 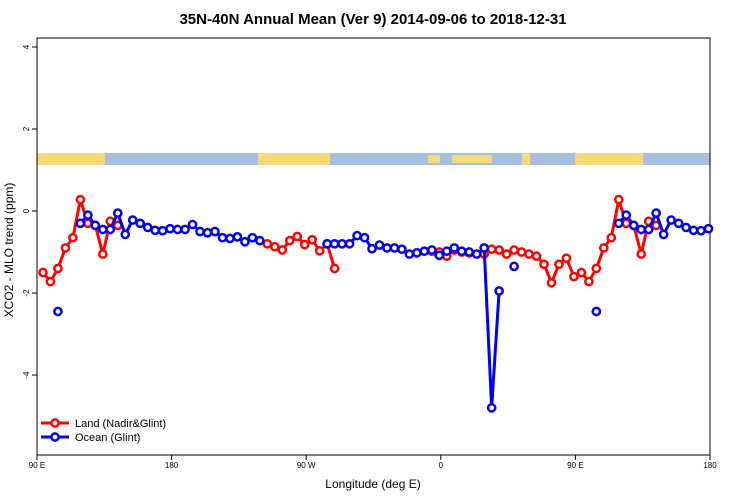 I want to click on y-tick-label: -4, so click(x=26, y=375).